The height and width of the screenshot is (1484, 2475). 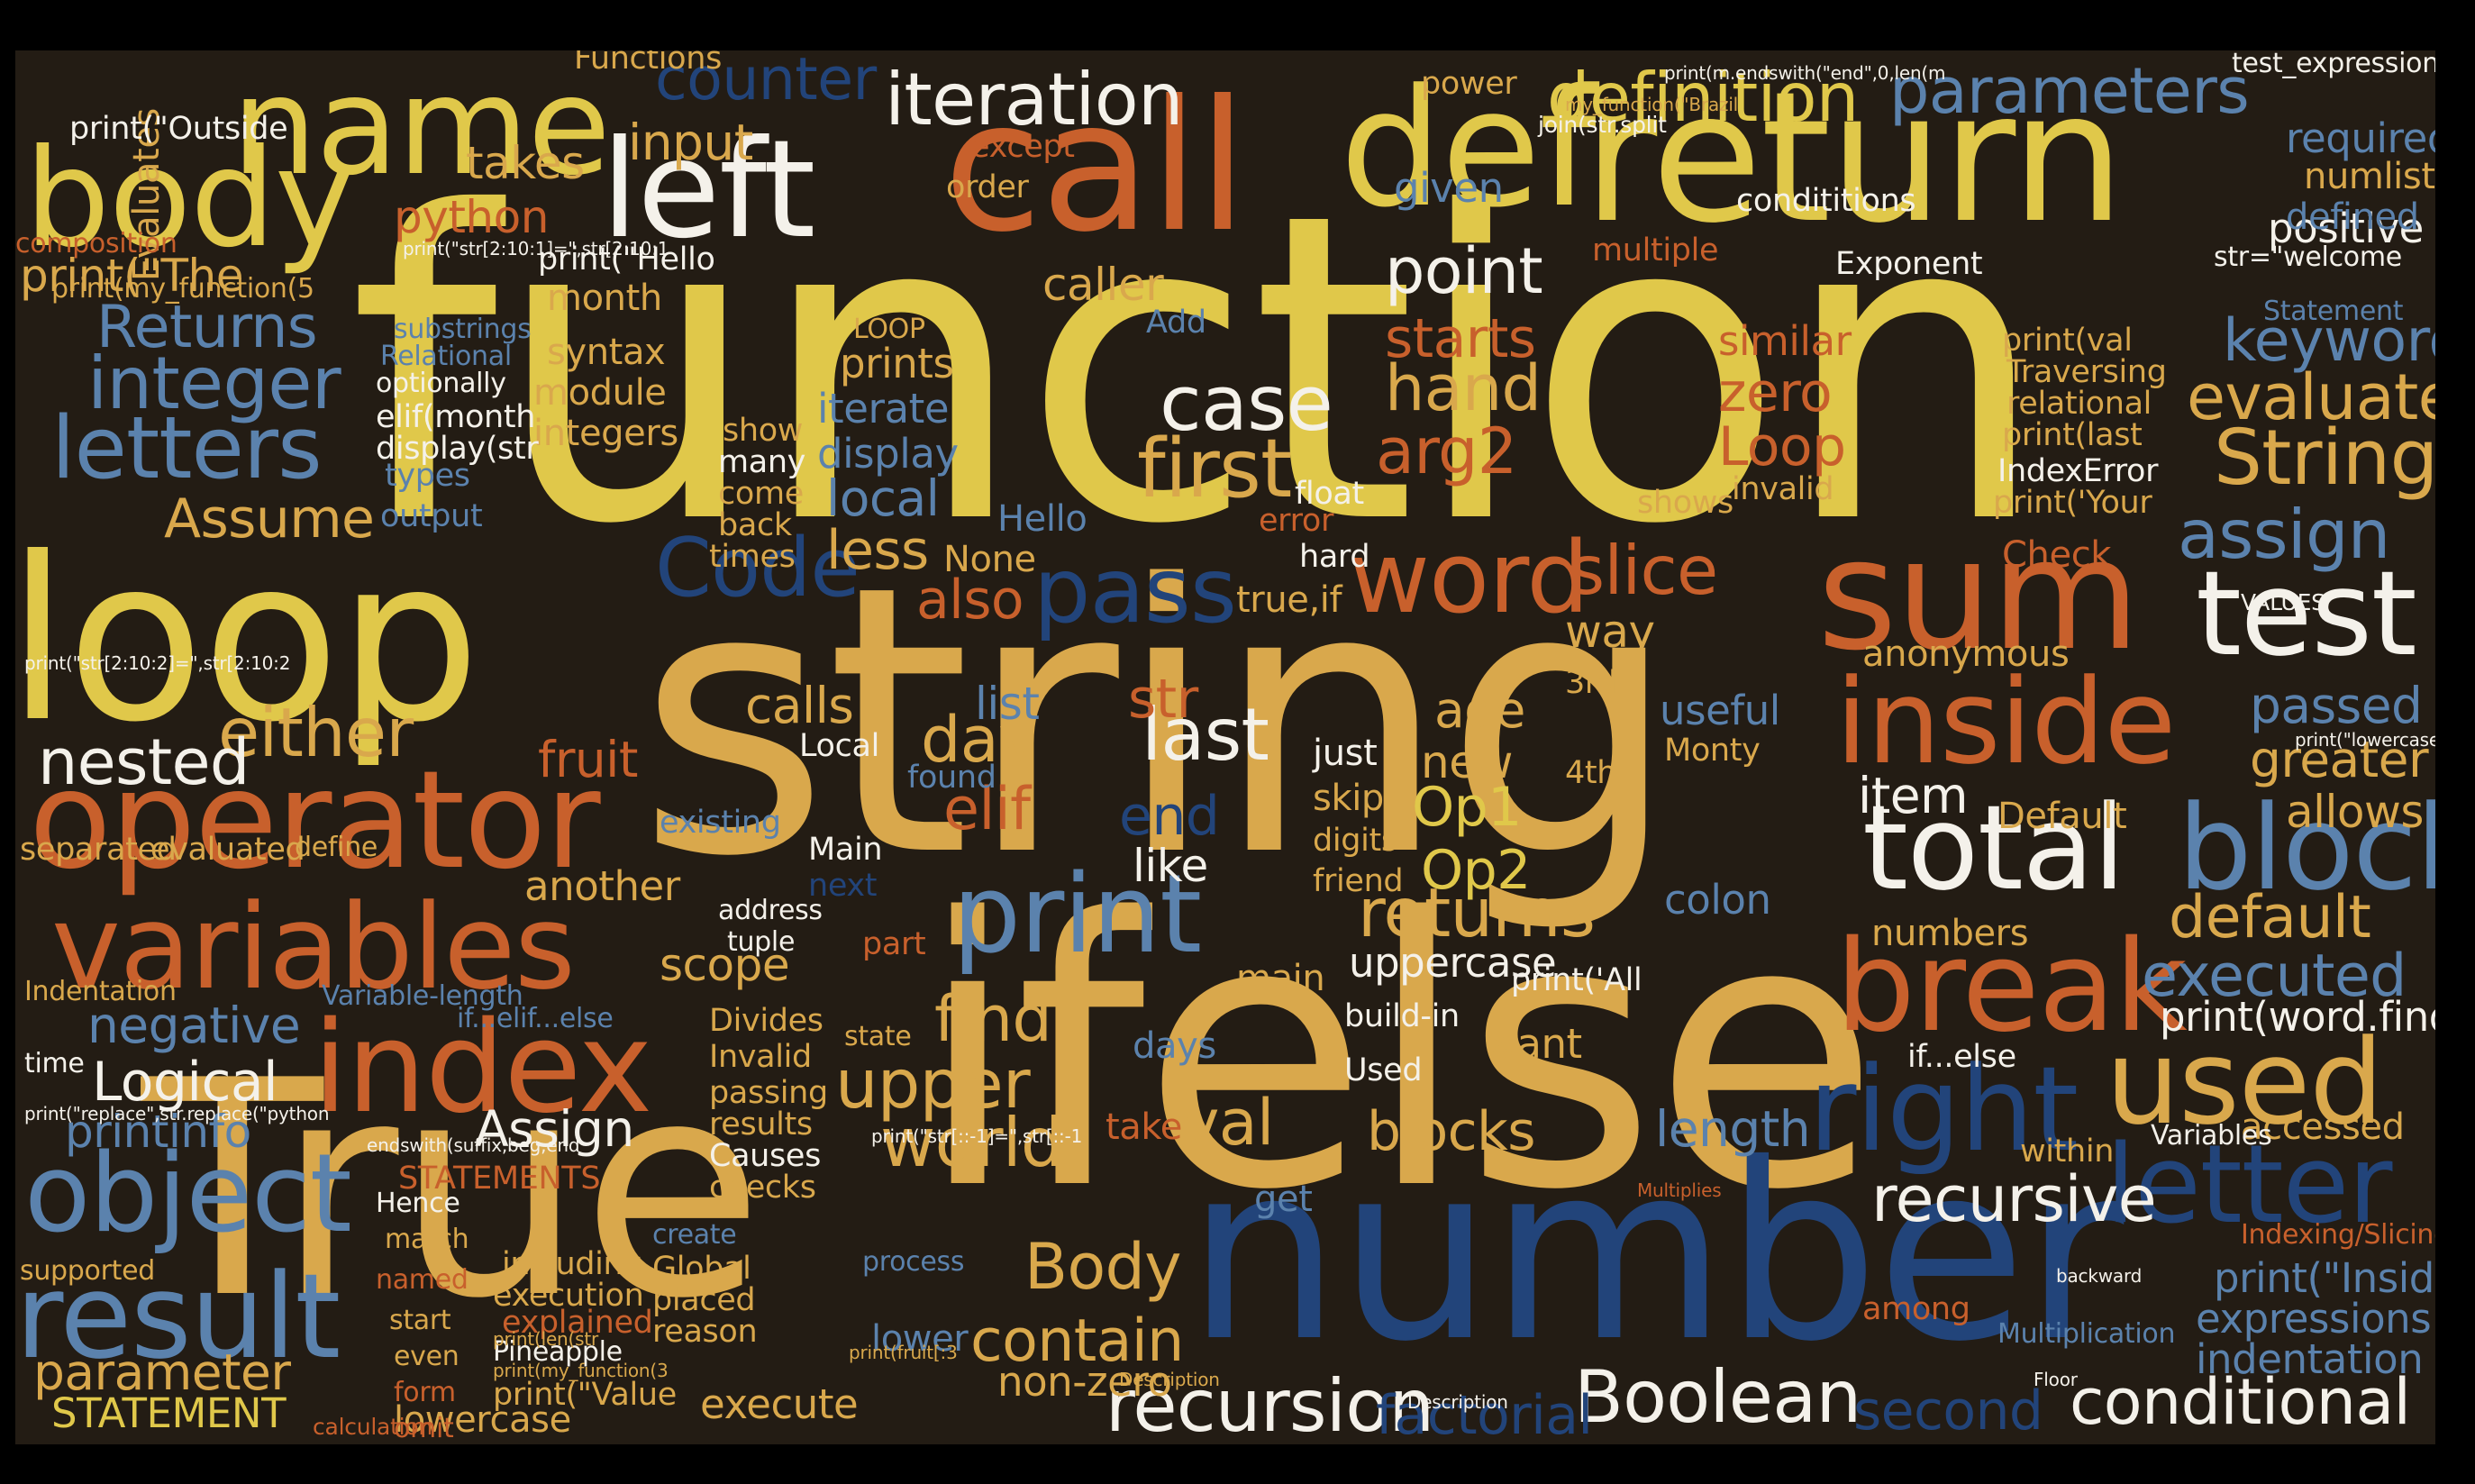 What do you see at coordinates (1916, 1309) in the screenshot?
I see `cloud-word: among` at bounding box center [1916, 1309].